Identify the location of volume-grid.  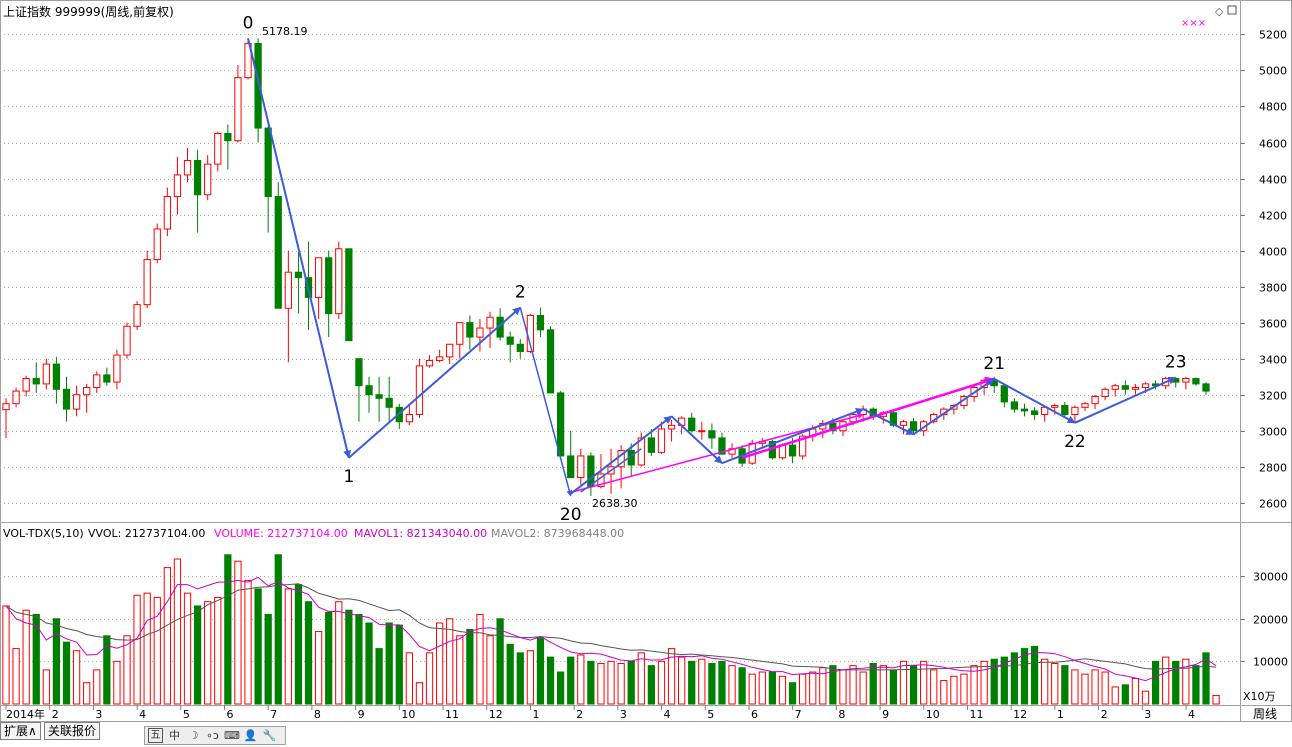
(620, 619).